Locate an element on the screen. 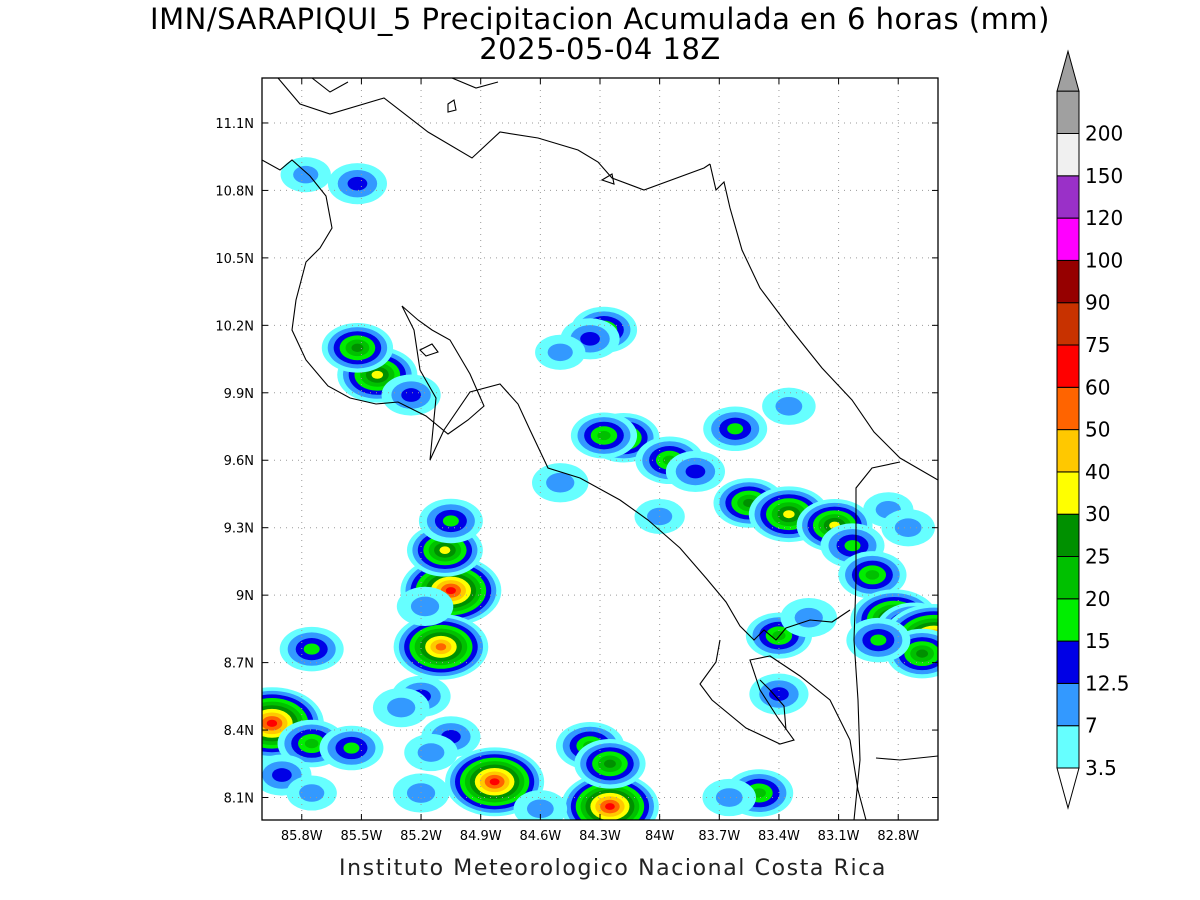  lat-tick-label: 8.4N is located at coordinates (239, 731).